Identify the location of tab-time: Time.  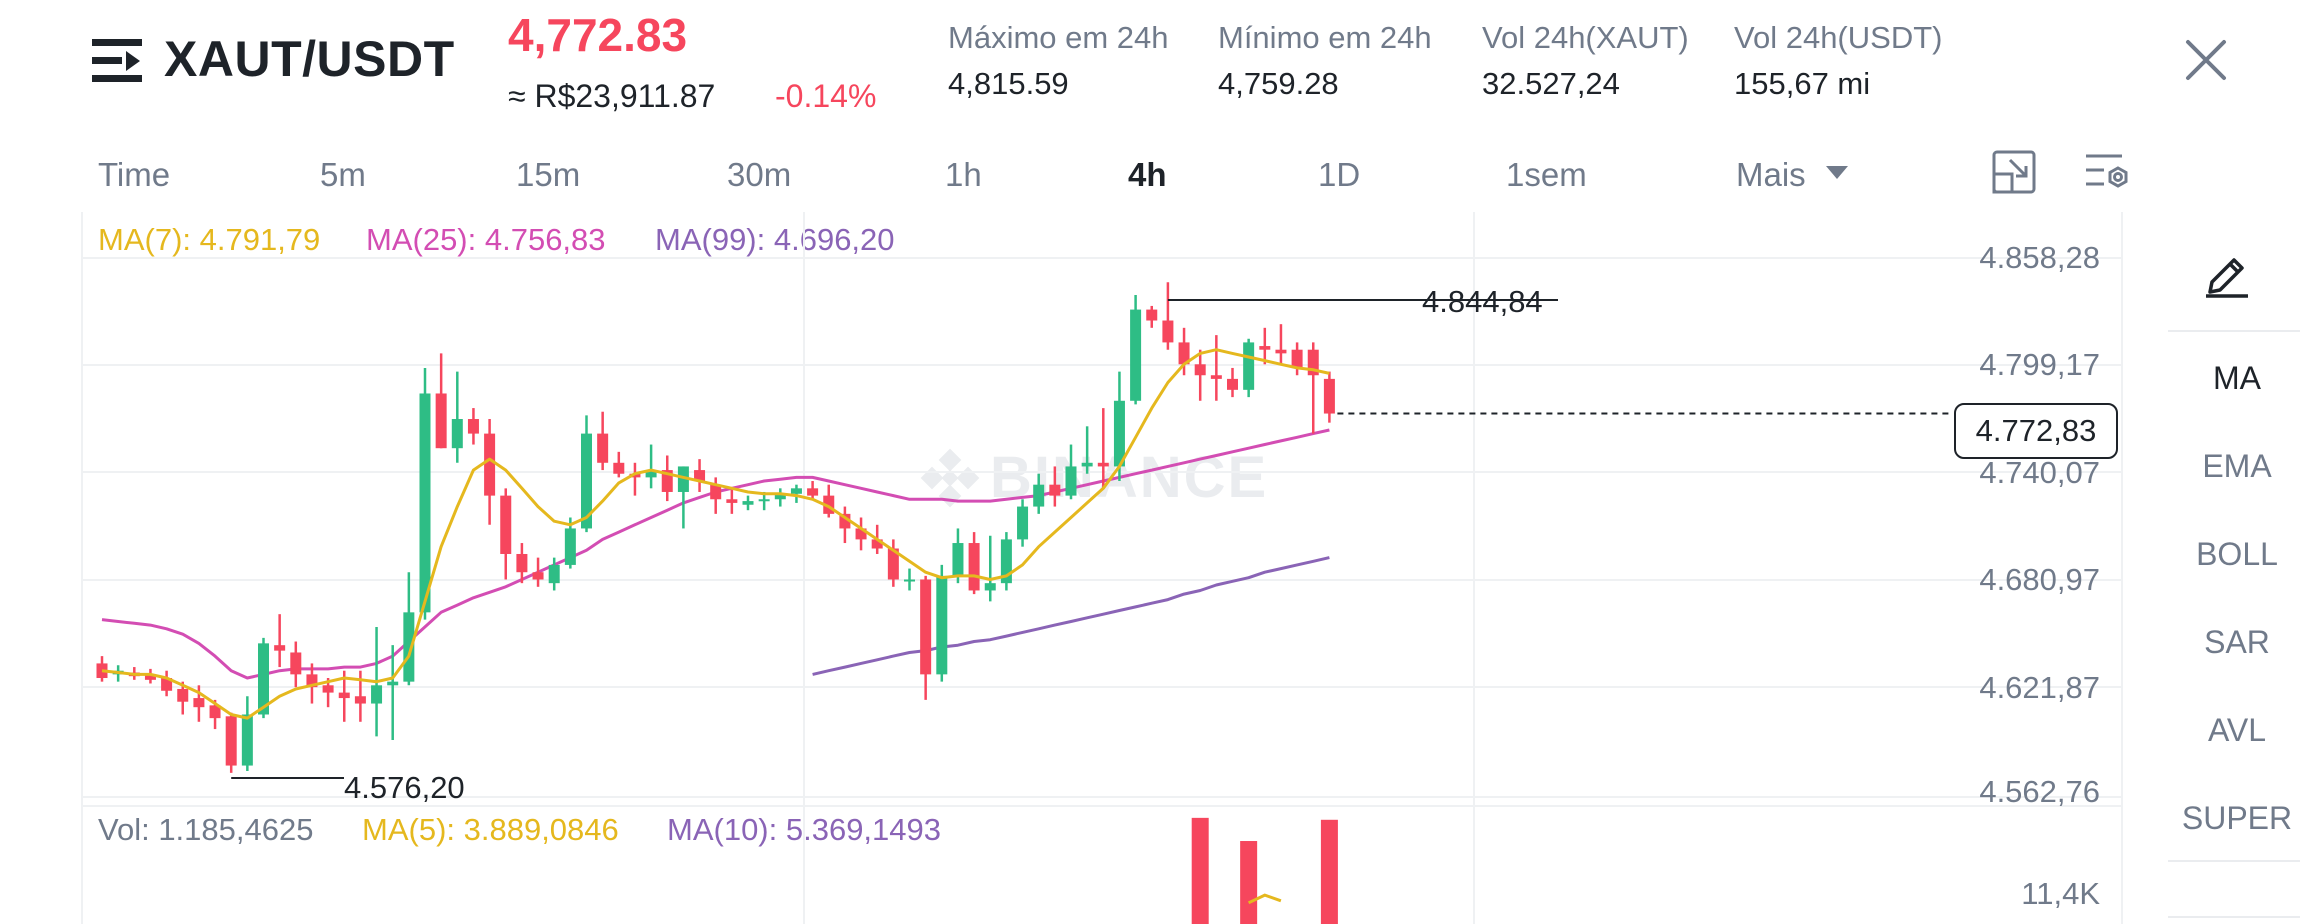
(134, 174).